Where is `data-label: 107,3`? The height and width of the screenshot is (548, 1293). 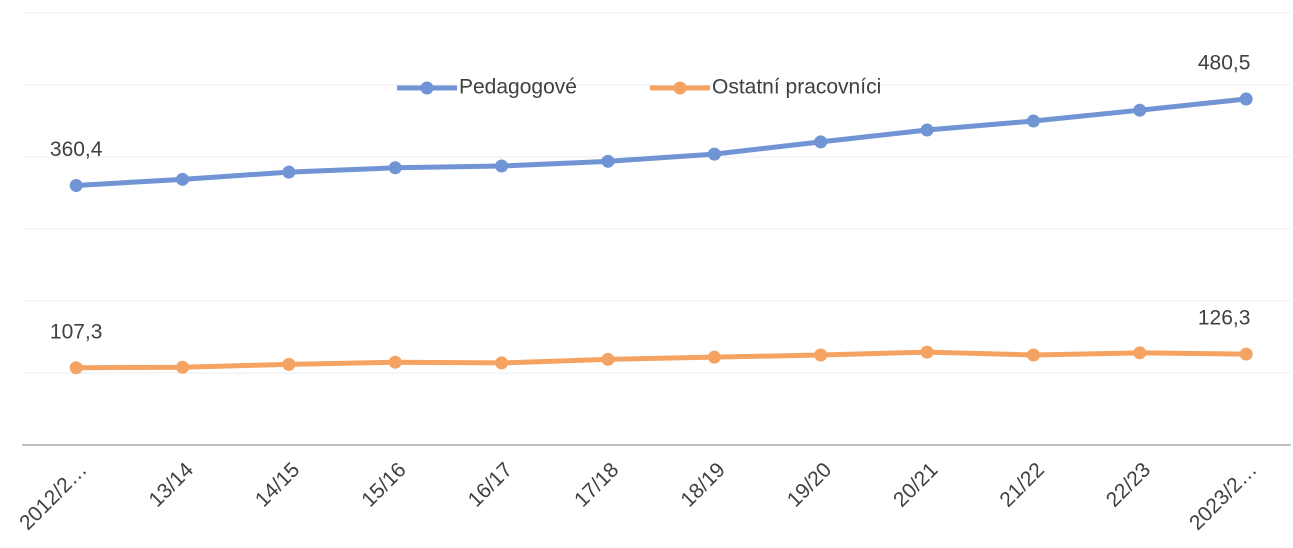 data-label: 107,3 is located at coordinates (76, 331).